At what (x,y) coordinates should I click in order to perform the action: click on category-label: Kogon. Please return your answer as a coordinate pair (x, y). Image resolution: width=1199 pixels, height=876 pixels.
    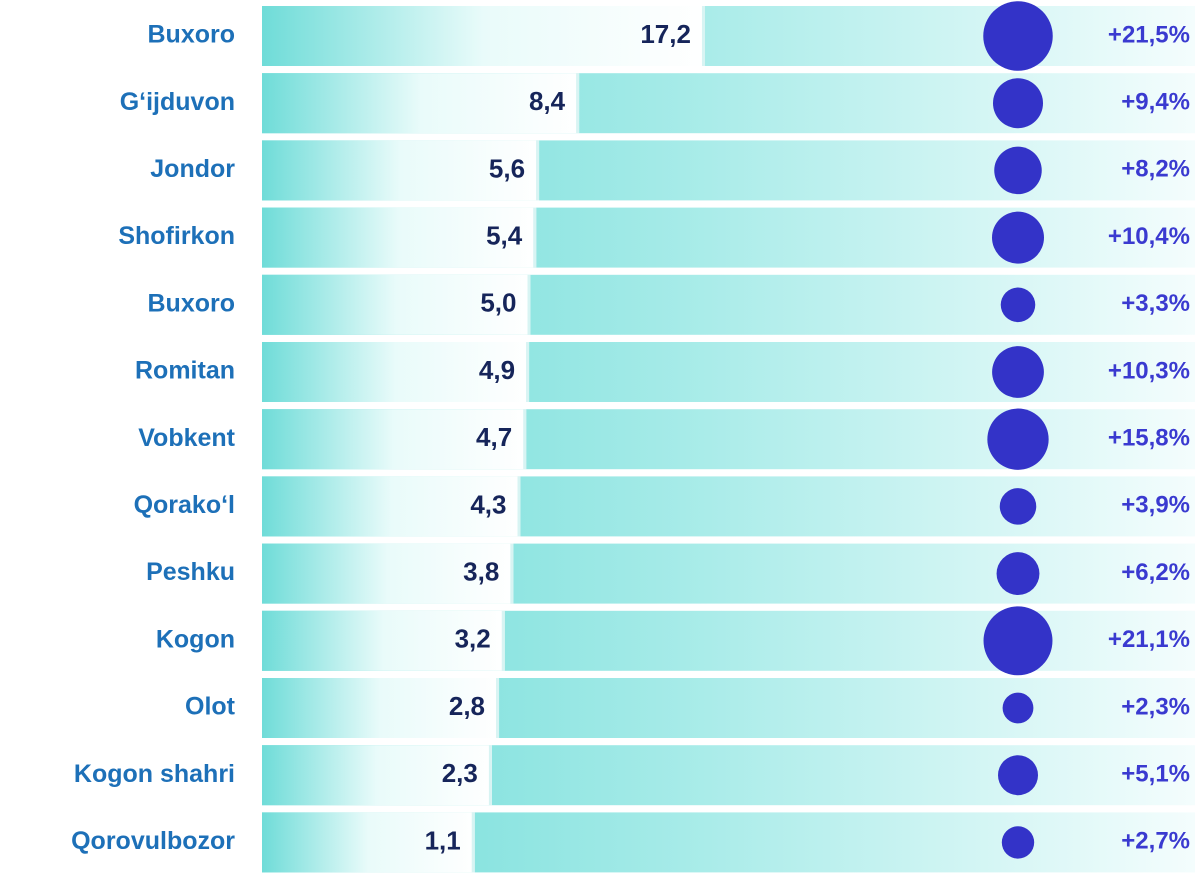
    Looking at the image, I should click on (195, 639).